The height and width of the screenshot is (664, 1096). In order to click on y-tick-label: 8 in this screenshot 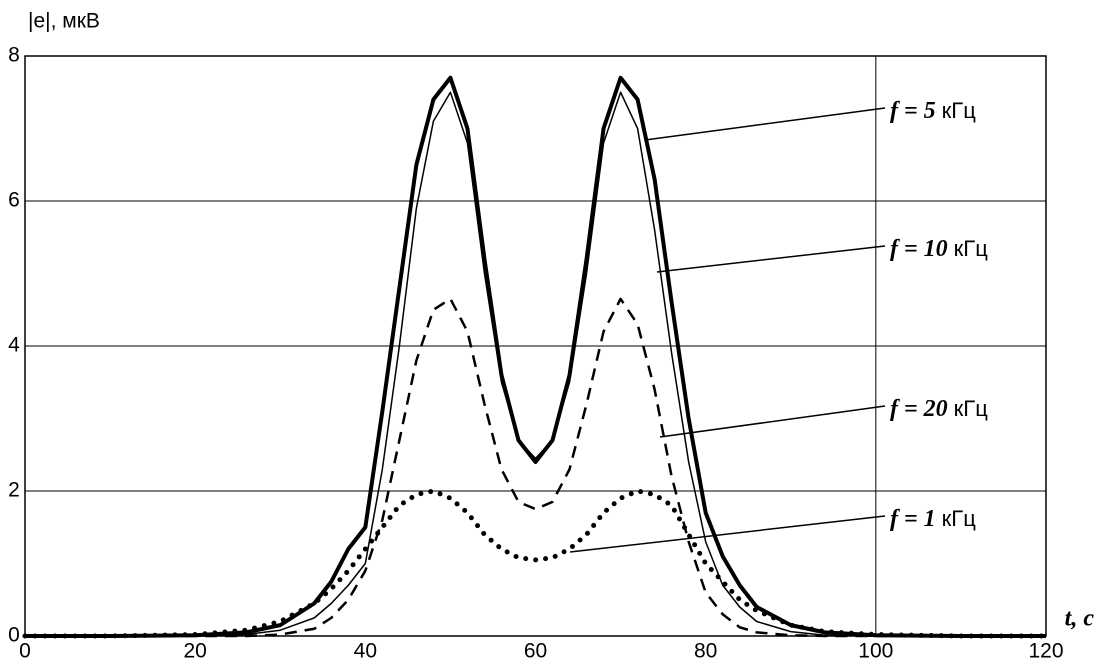, I will do `click(14, 55)`.